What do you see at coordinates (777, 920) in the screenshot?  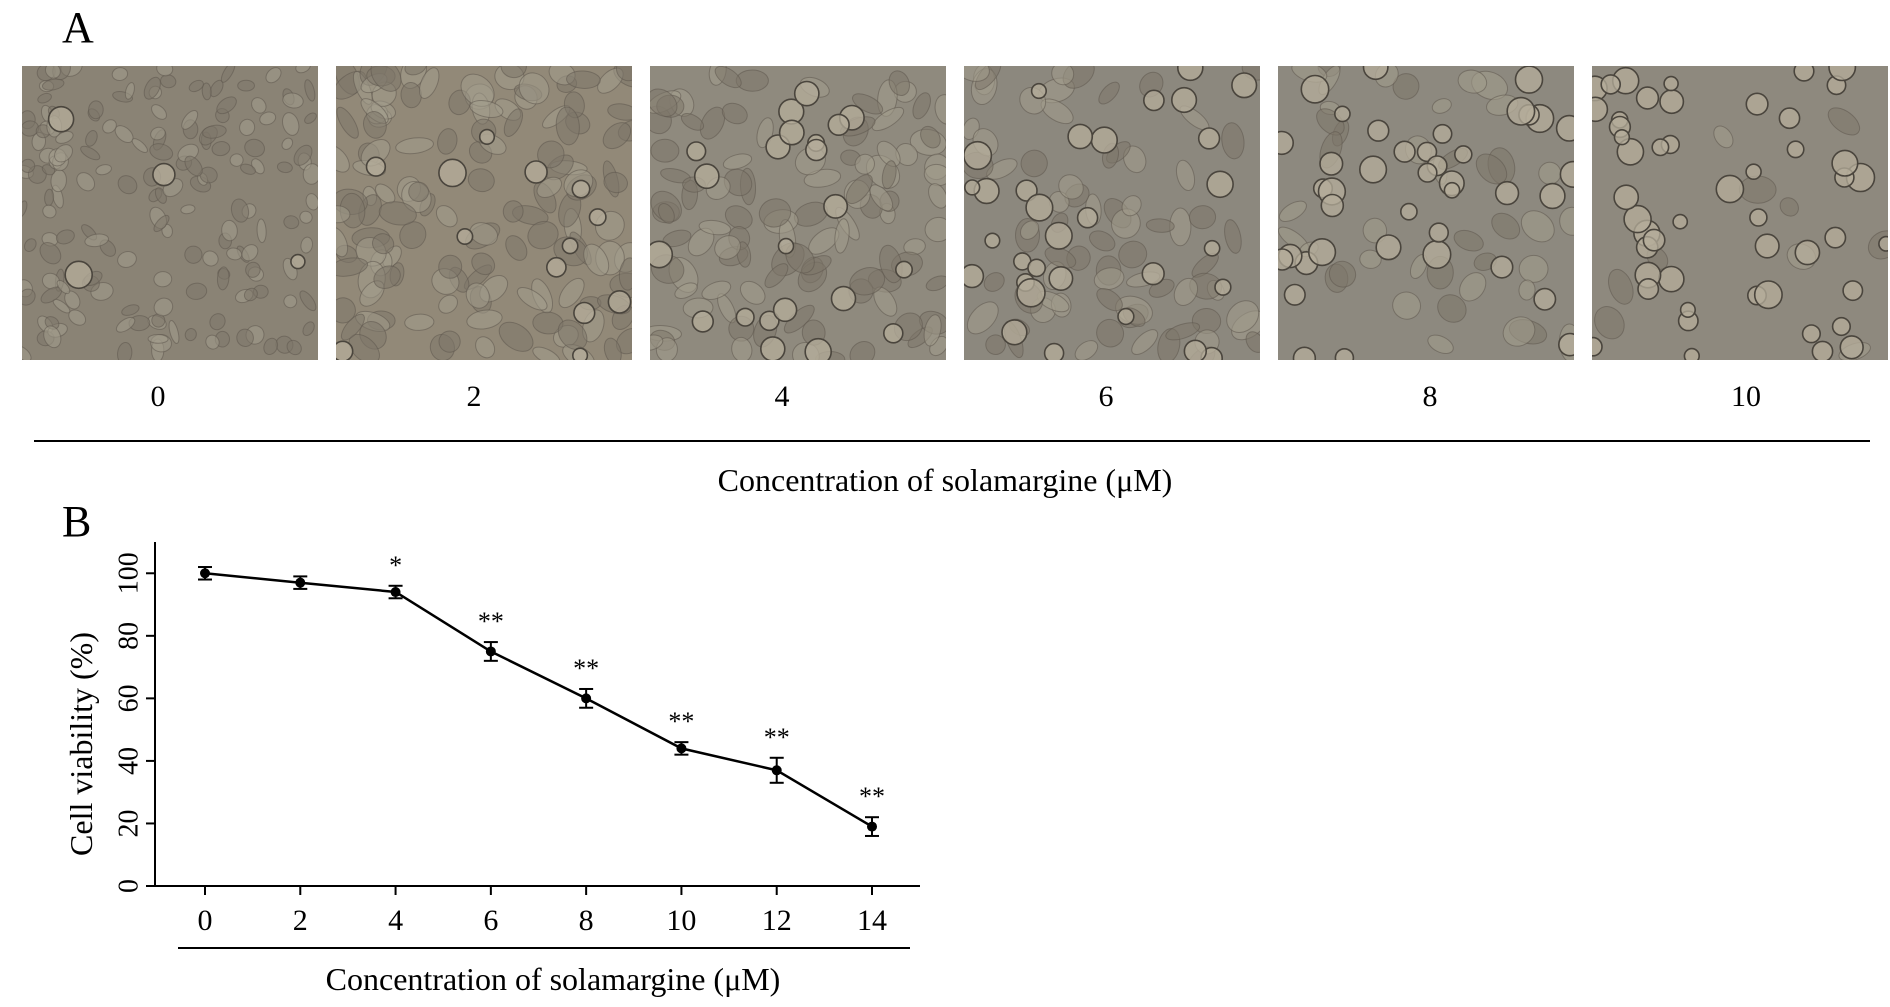 I see `x-tick-label-12: 12` at bounding box center [777, 920].